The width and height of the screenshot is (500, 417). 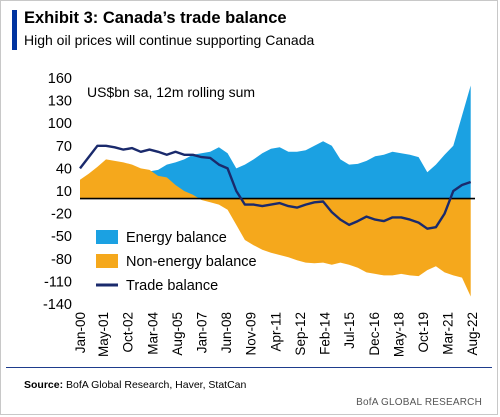 I want to click on y-tick-label: 100, so click(x=60, y=124).